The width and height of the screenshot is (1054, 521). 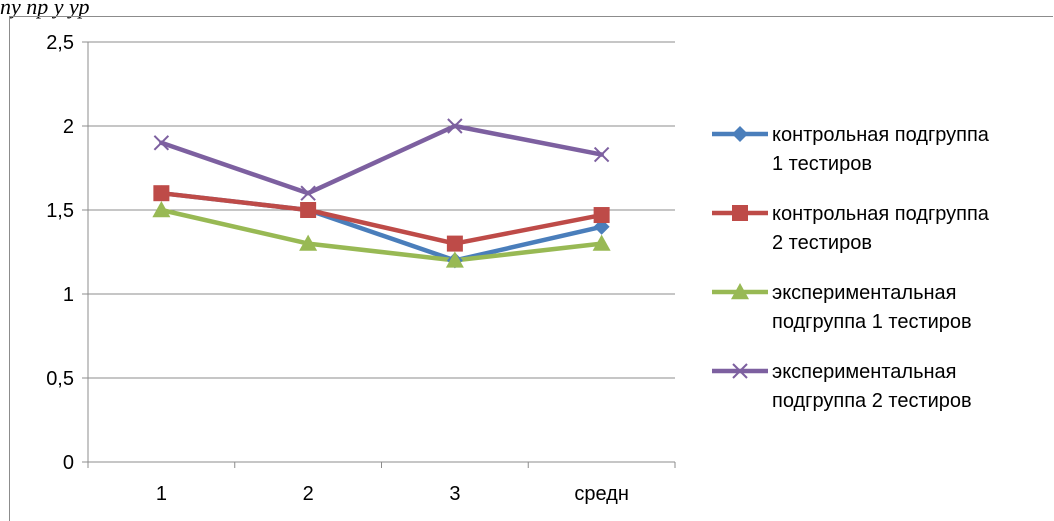 I want to click on x-tick-label: средн, so click(x=601, y=494).